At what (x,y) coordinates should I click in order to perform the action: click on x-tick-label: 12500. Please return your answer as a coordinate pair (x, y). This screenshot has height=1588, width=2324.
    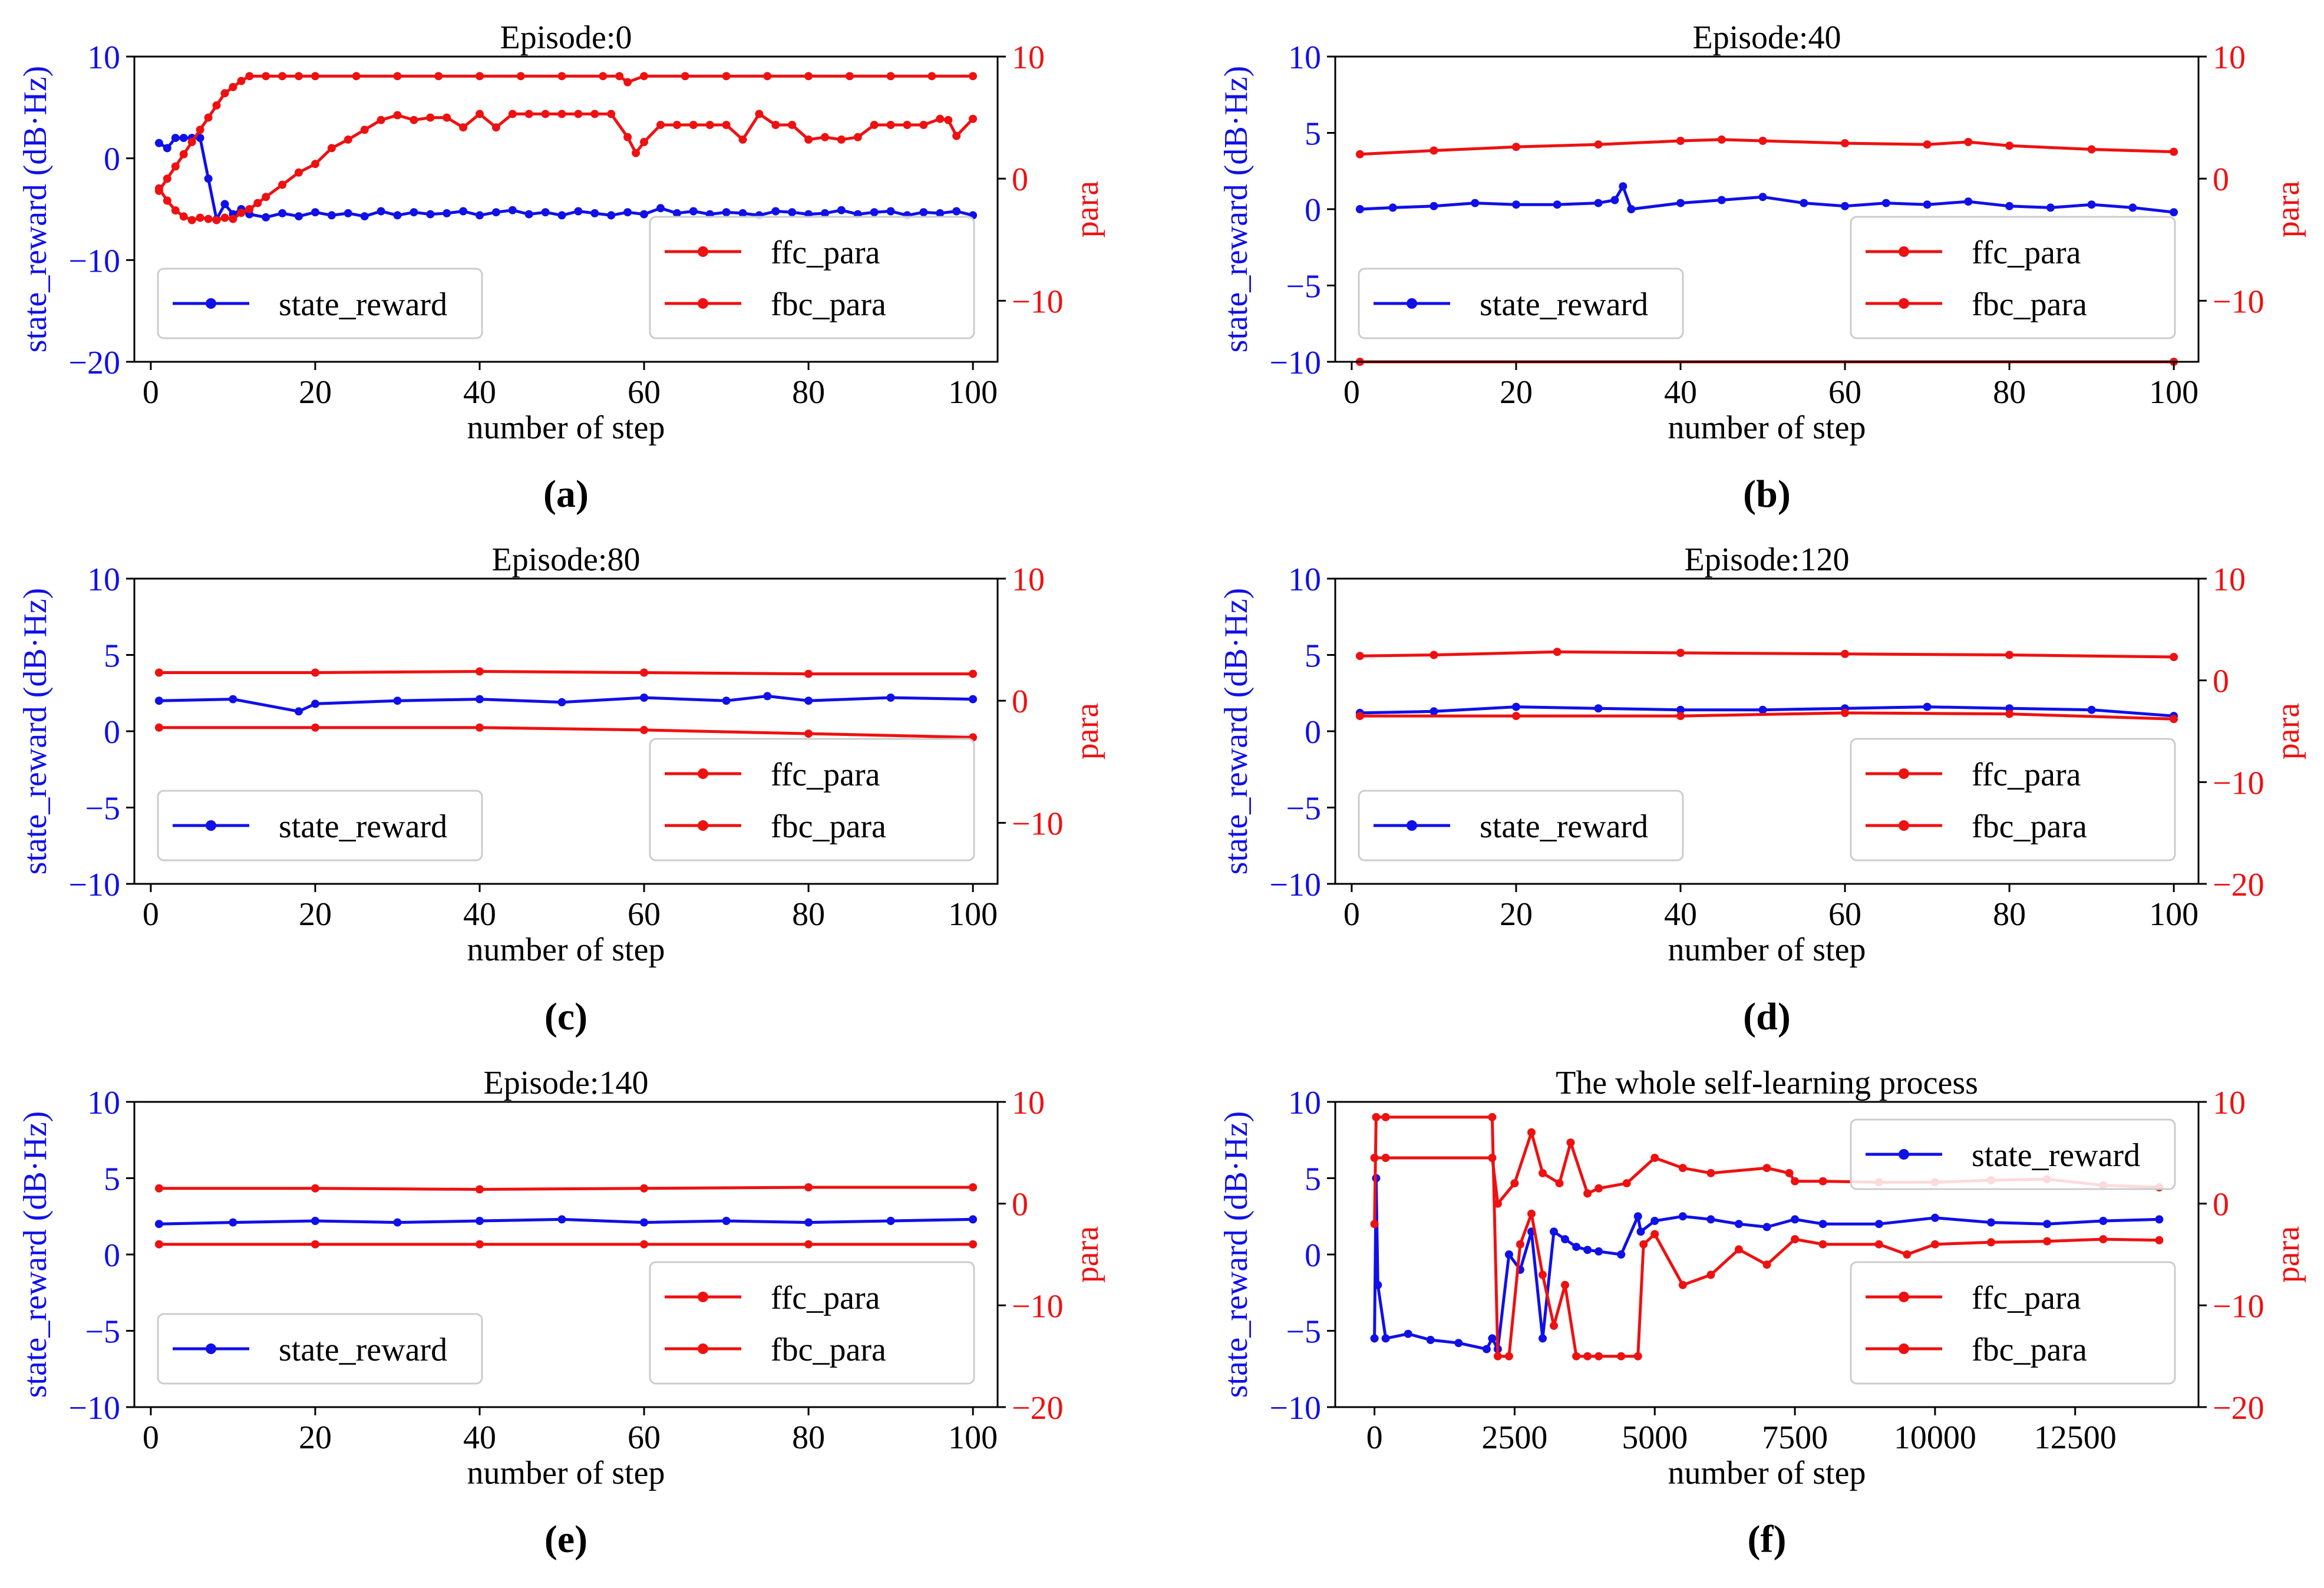
    Looking at the image, I should click on (2075, 1437).